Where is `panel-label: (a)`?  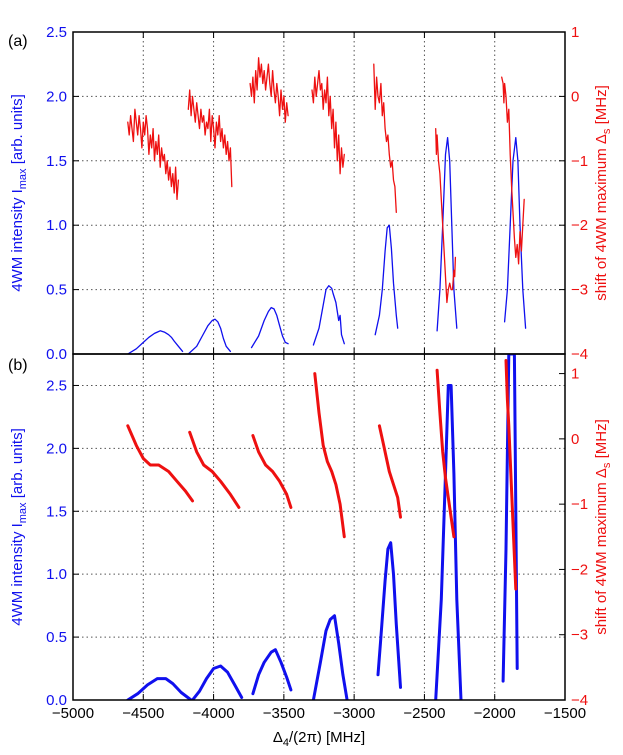
panel-label: (a) is located at coordinates (18, 41).